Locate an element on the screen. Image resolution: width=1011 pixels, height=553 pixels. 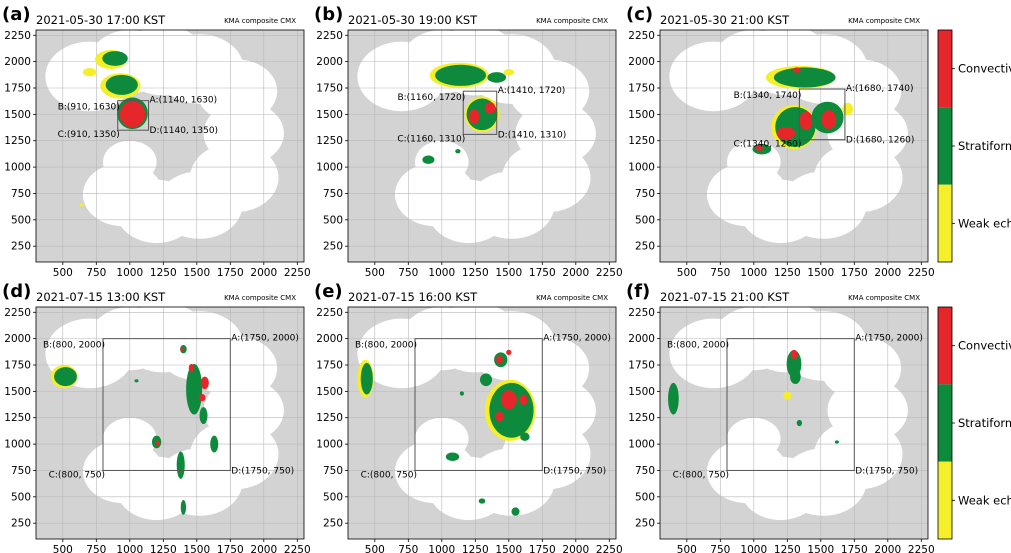
panel-title: 2021-05-30 19:00 KST is located at coordinates (413, 20).